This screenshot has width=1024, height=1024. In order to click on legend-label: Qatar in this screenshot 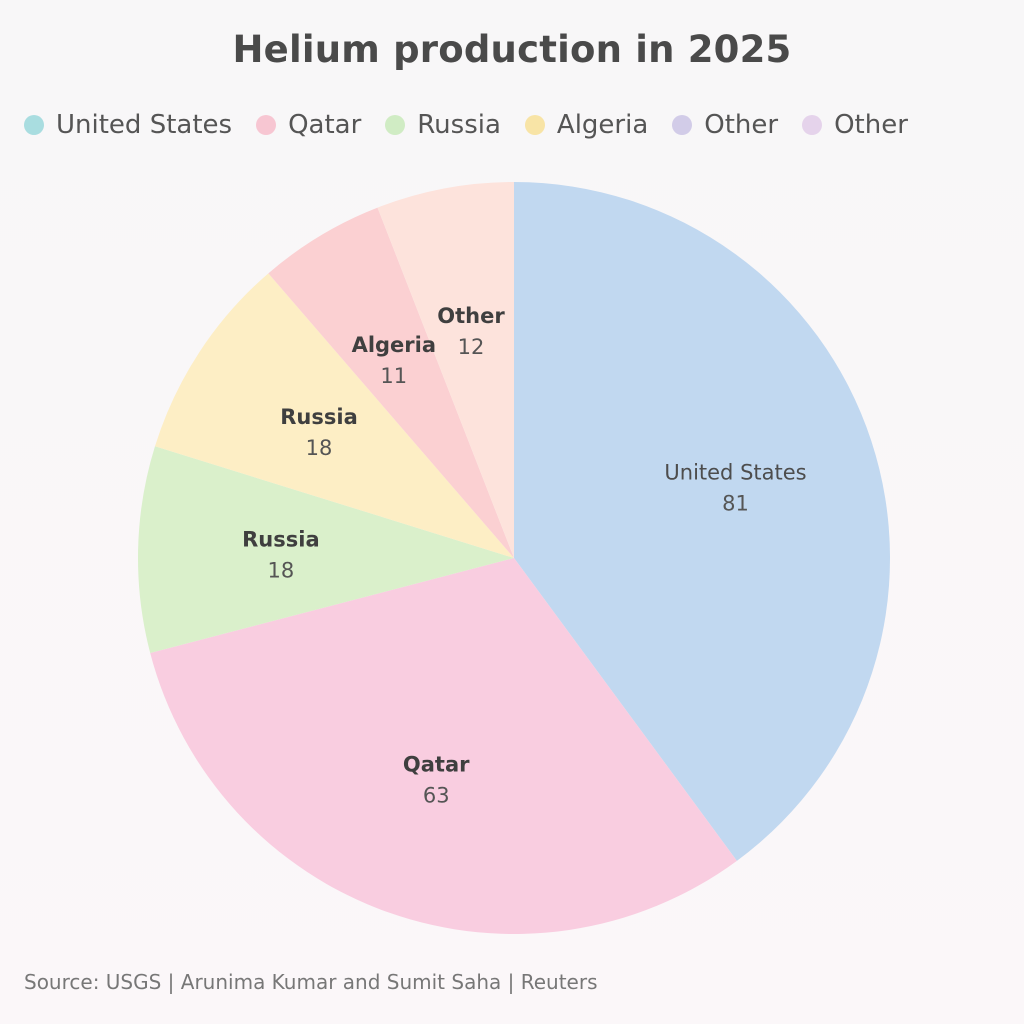, I will do `click(325, 125)`.